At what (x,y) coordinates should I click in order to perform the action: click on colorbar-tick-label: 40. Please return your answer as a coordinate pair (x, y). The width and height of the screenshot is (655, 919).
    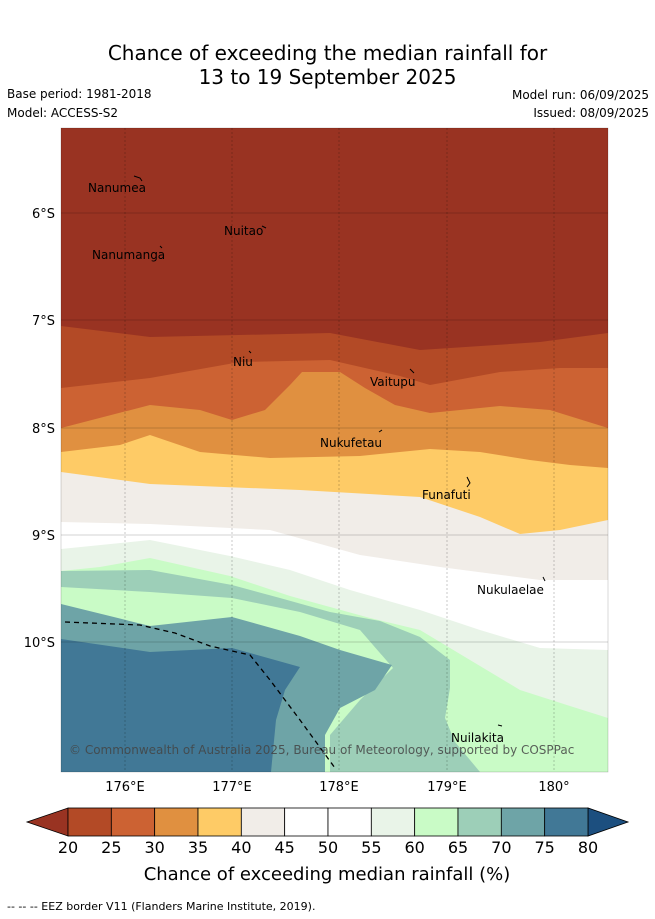
    Looking at the image, I should click on (241, 847).